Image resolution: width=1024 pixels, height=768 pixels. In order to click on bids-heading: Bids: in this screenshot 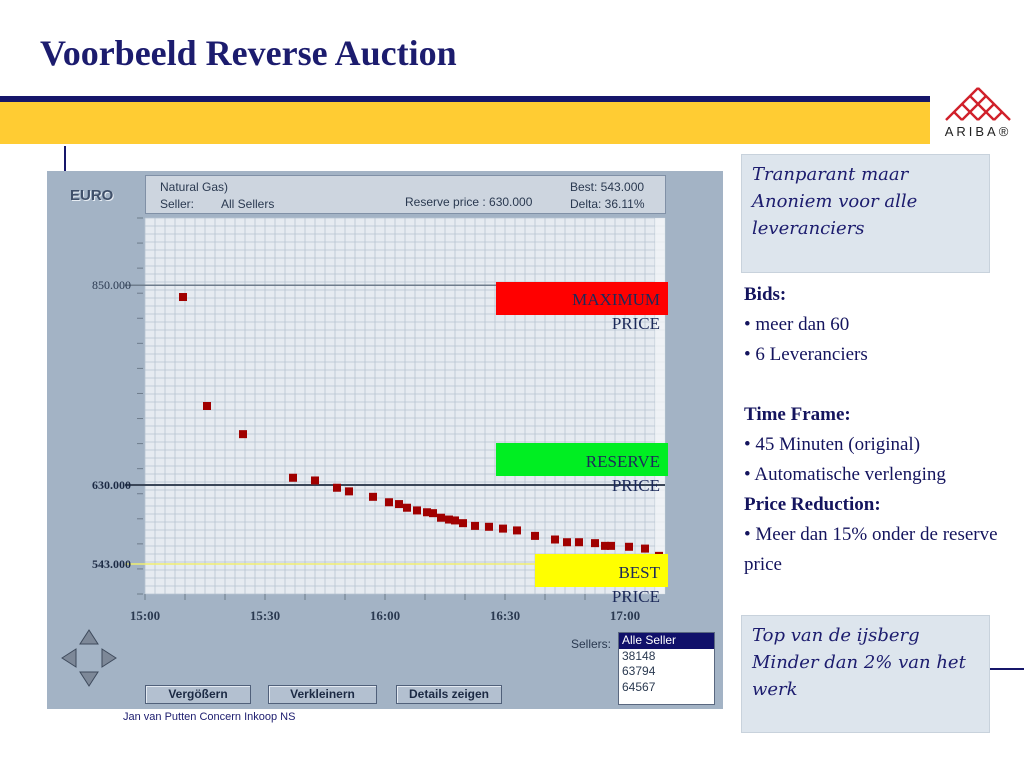, I will do `click(765, 294)`.